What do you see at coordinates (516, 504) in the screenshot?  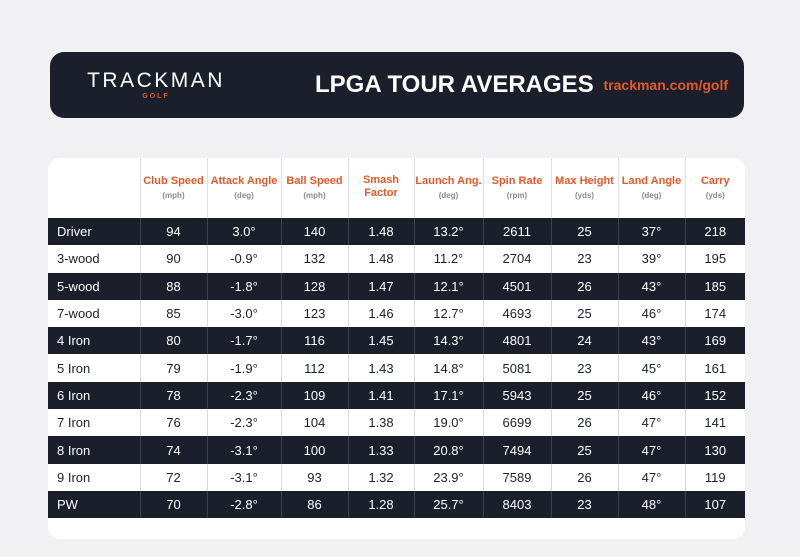 I see `cell-spin-rate: 8403` at bounding box center [516, 504].